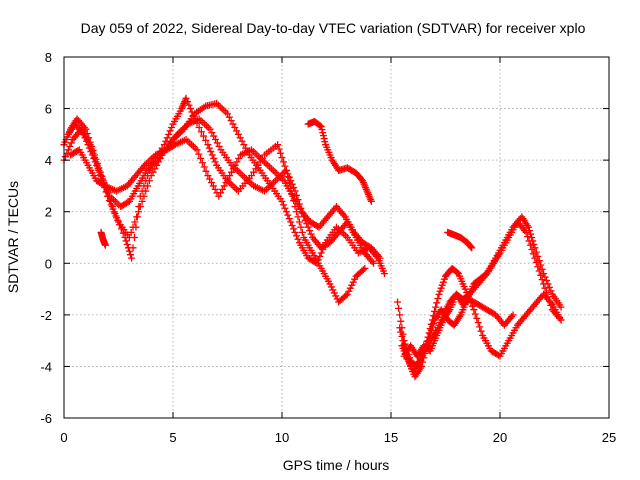 This screenshot has height=480, width=640. What do you see at coordinates (13, 237) in the screenshot?
I see `y-axis-label: SDTVAR / TECUs` at bounding box center [13, 237].